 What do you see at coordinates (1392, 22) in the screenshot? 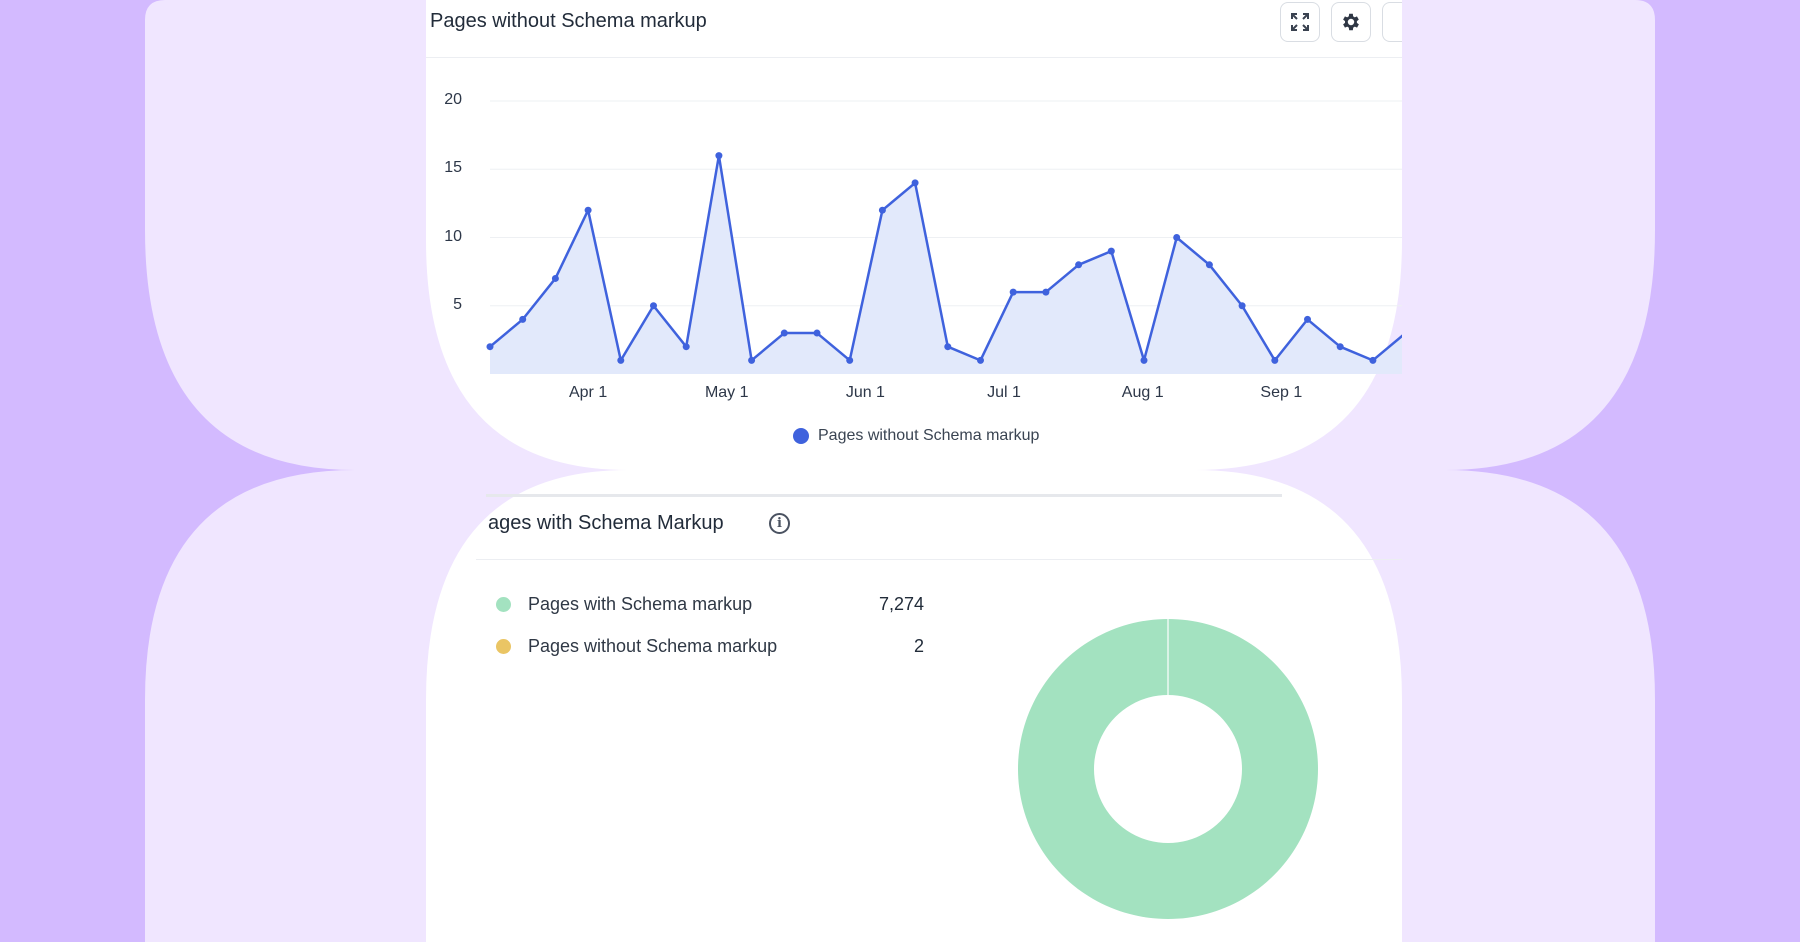
I see `more-button` at bounding box center [1392, 22].